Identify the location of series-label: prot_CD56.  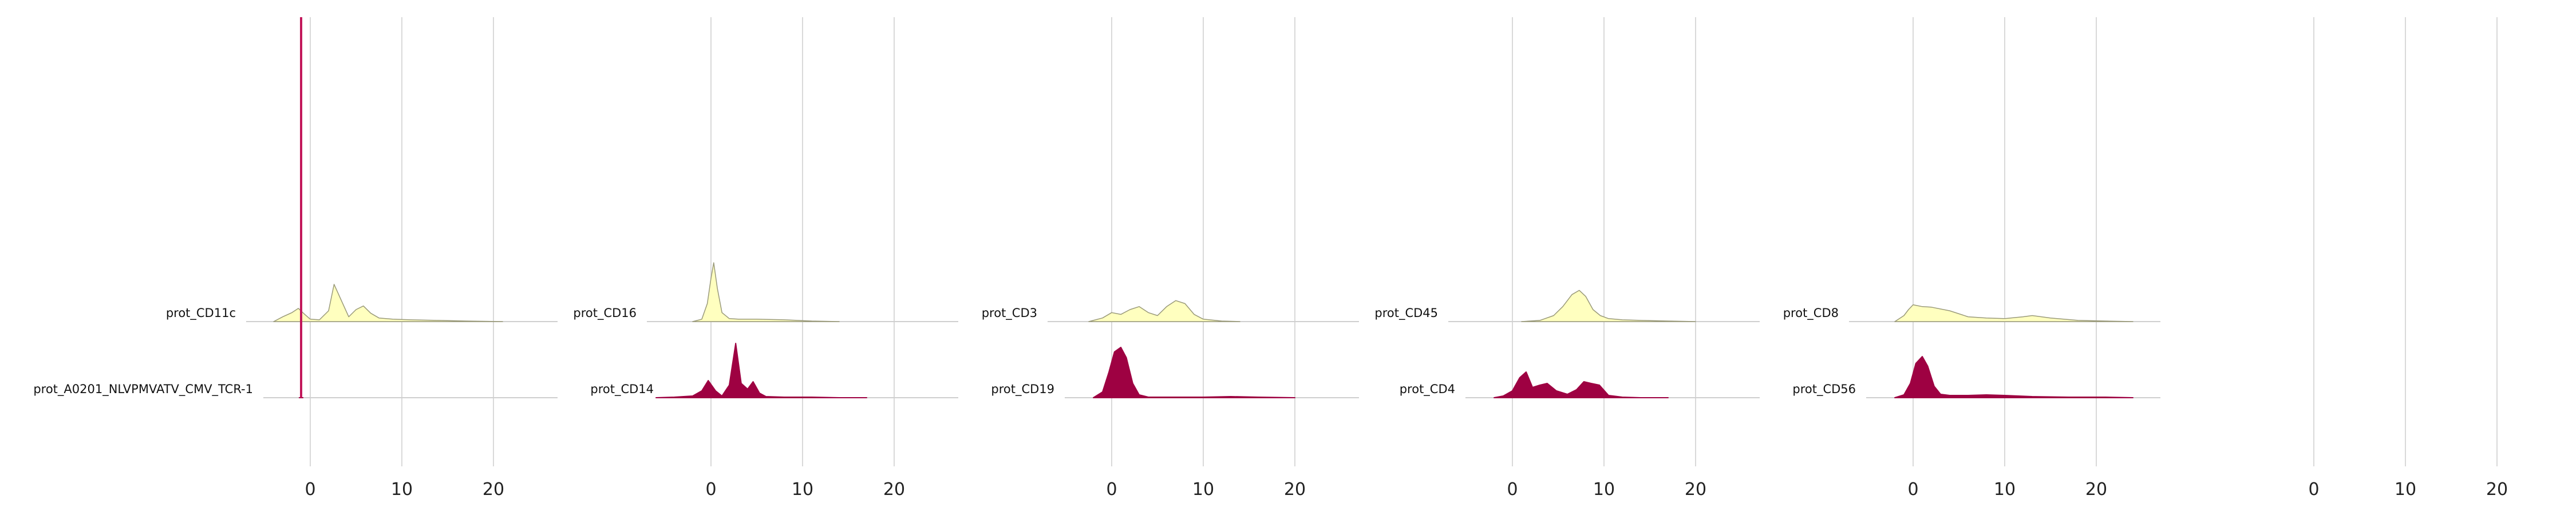
(1824, 389).